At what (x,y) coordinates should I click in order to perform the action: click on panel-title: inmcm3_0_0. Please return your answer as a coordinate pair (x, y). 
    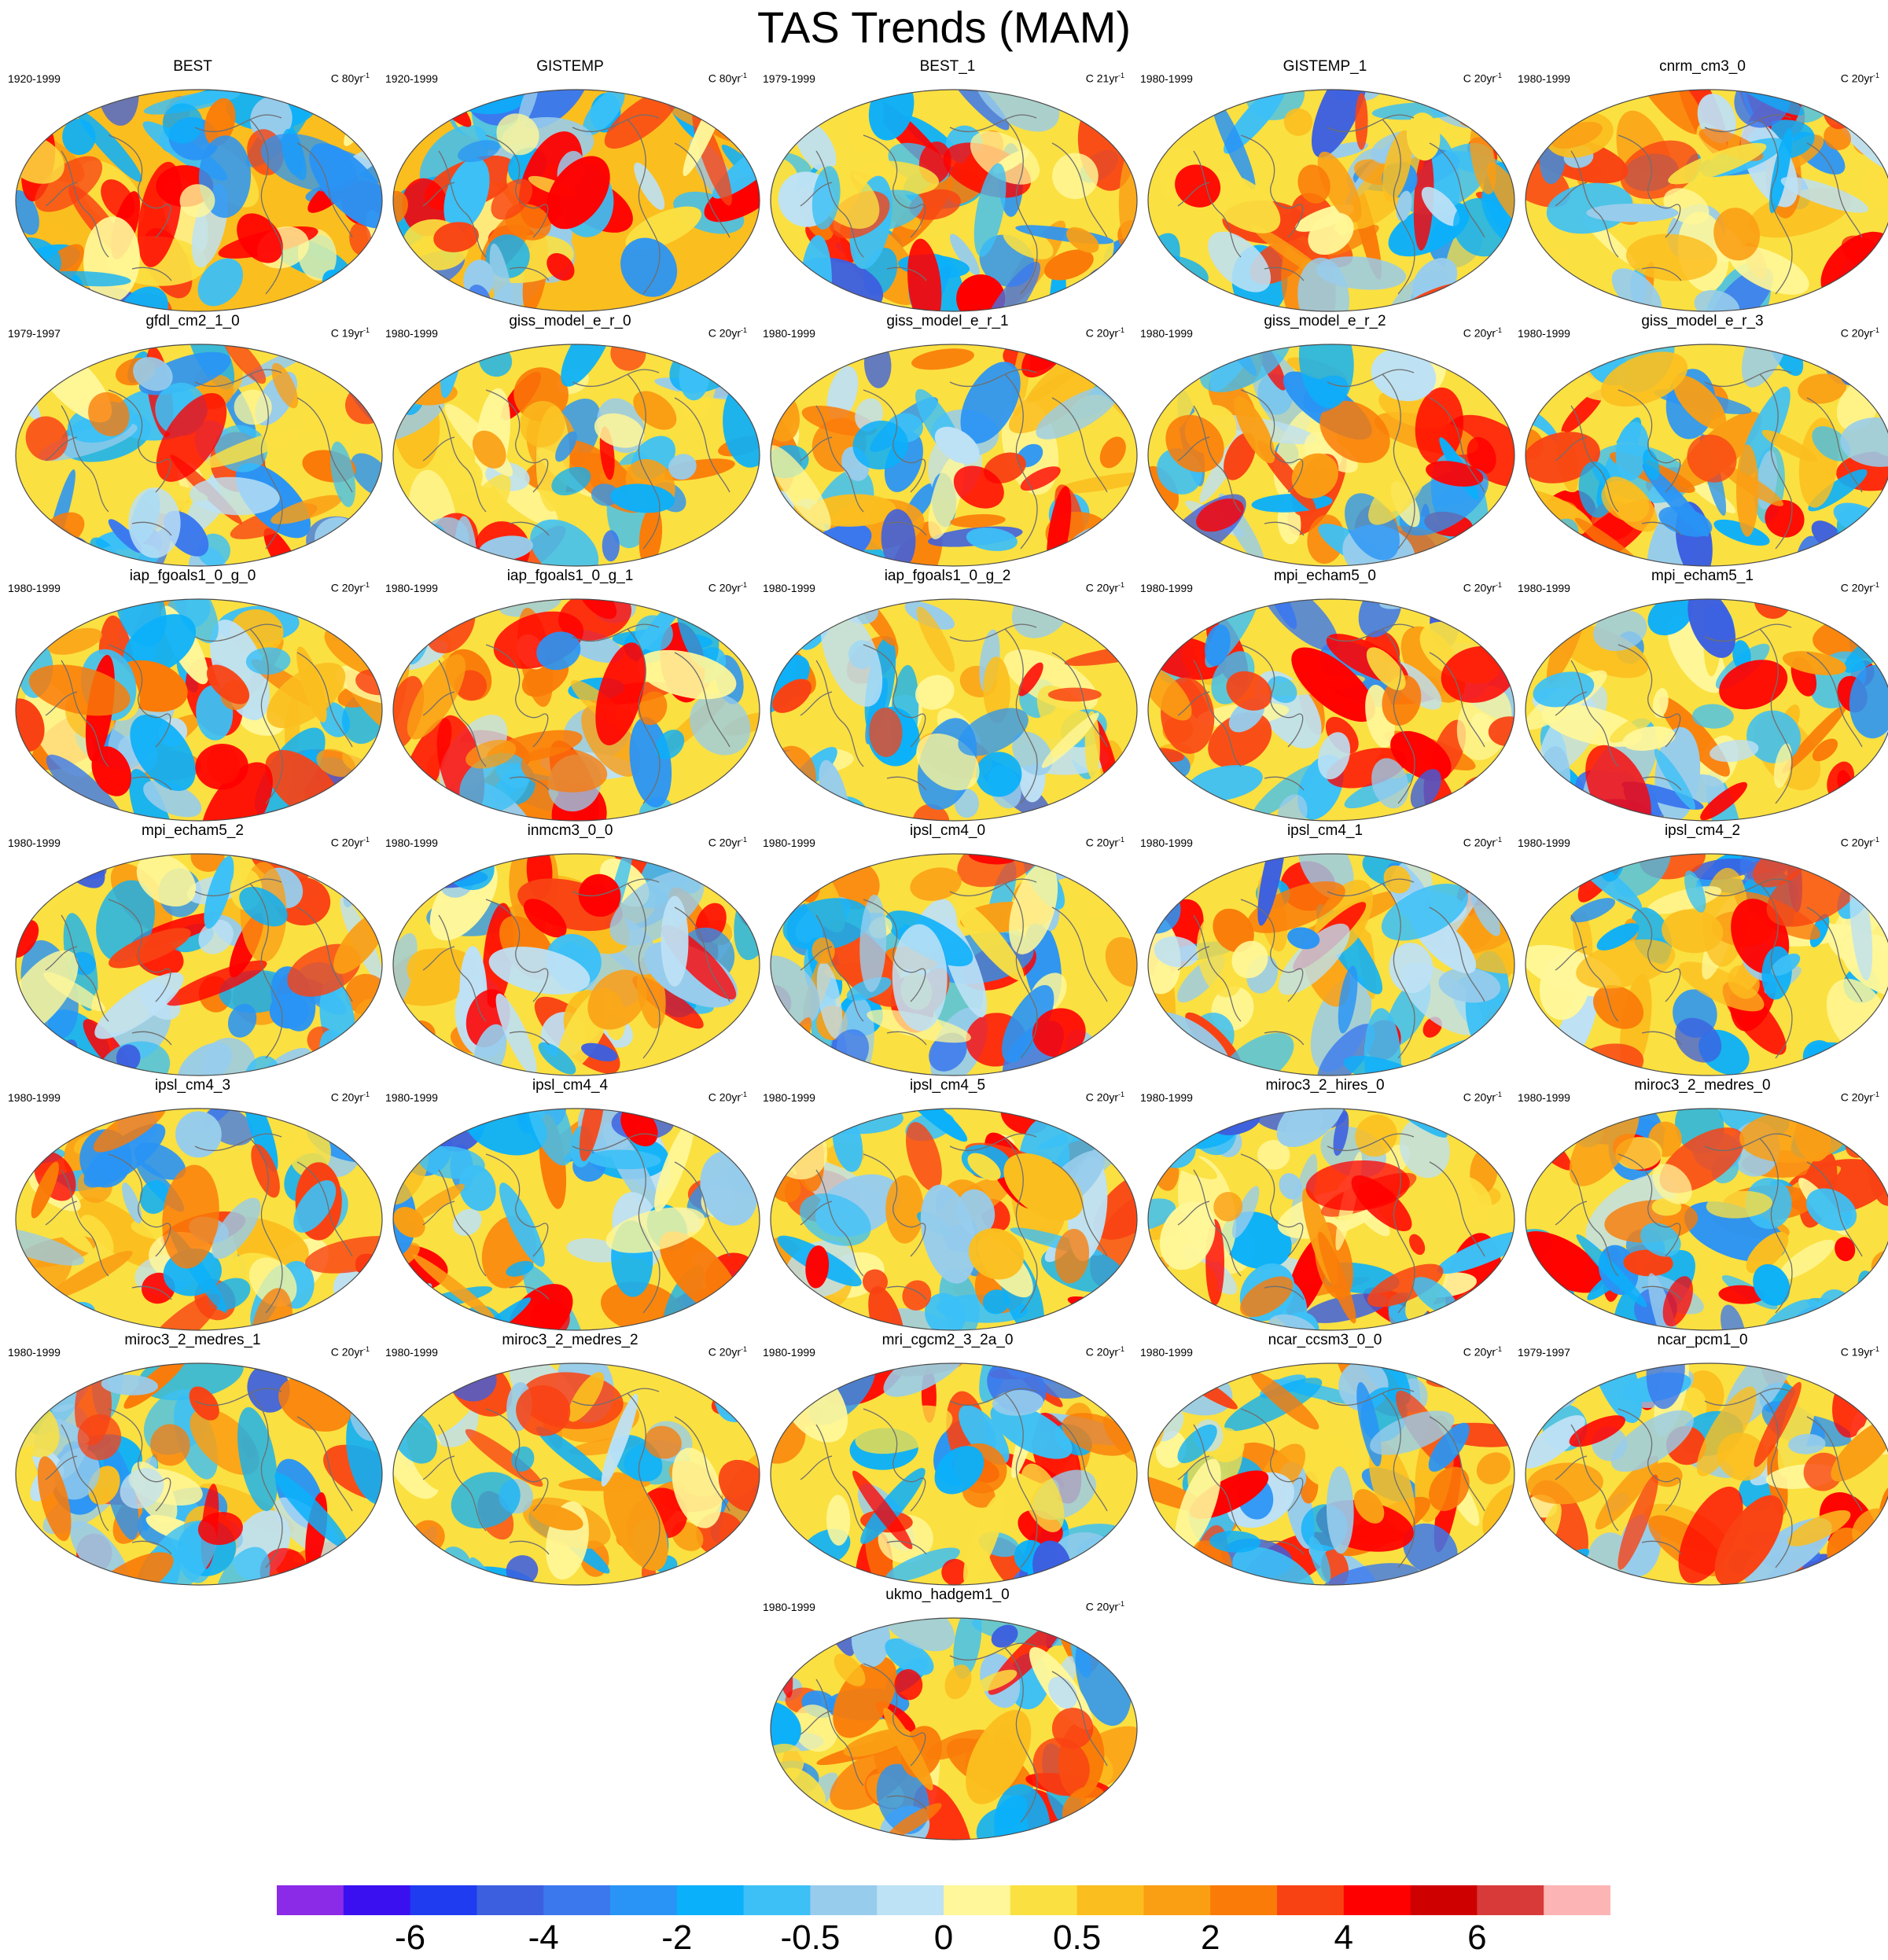
    Looking at the image, I should click on (570, 830).